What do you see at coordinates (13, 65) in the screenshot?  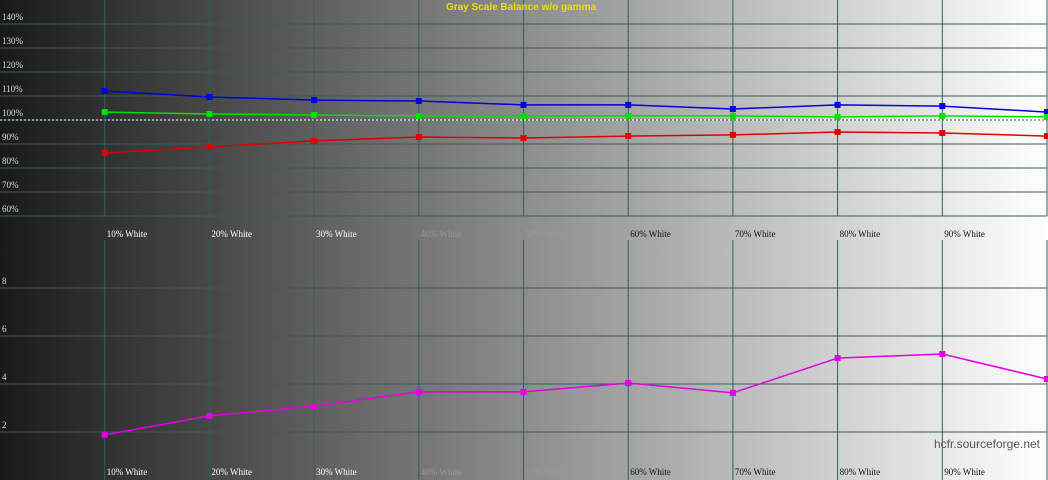 I see `y-tick-label: 120%` at bounding box center [13, 65].